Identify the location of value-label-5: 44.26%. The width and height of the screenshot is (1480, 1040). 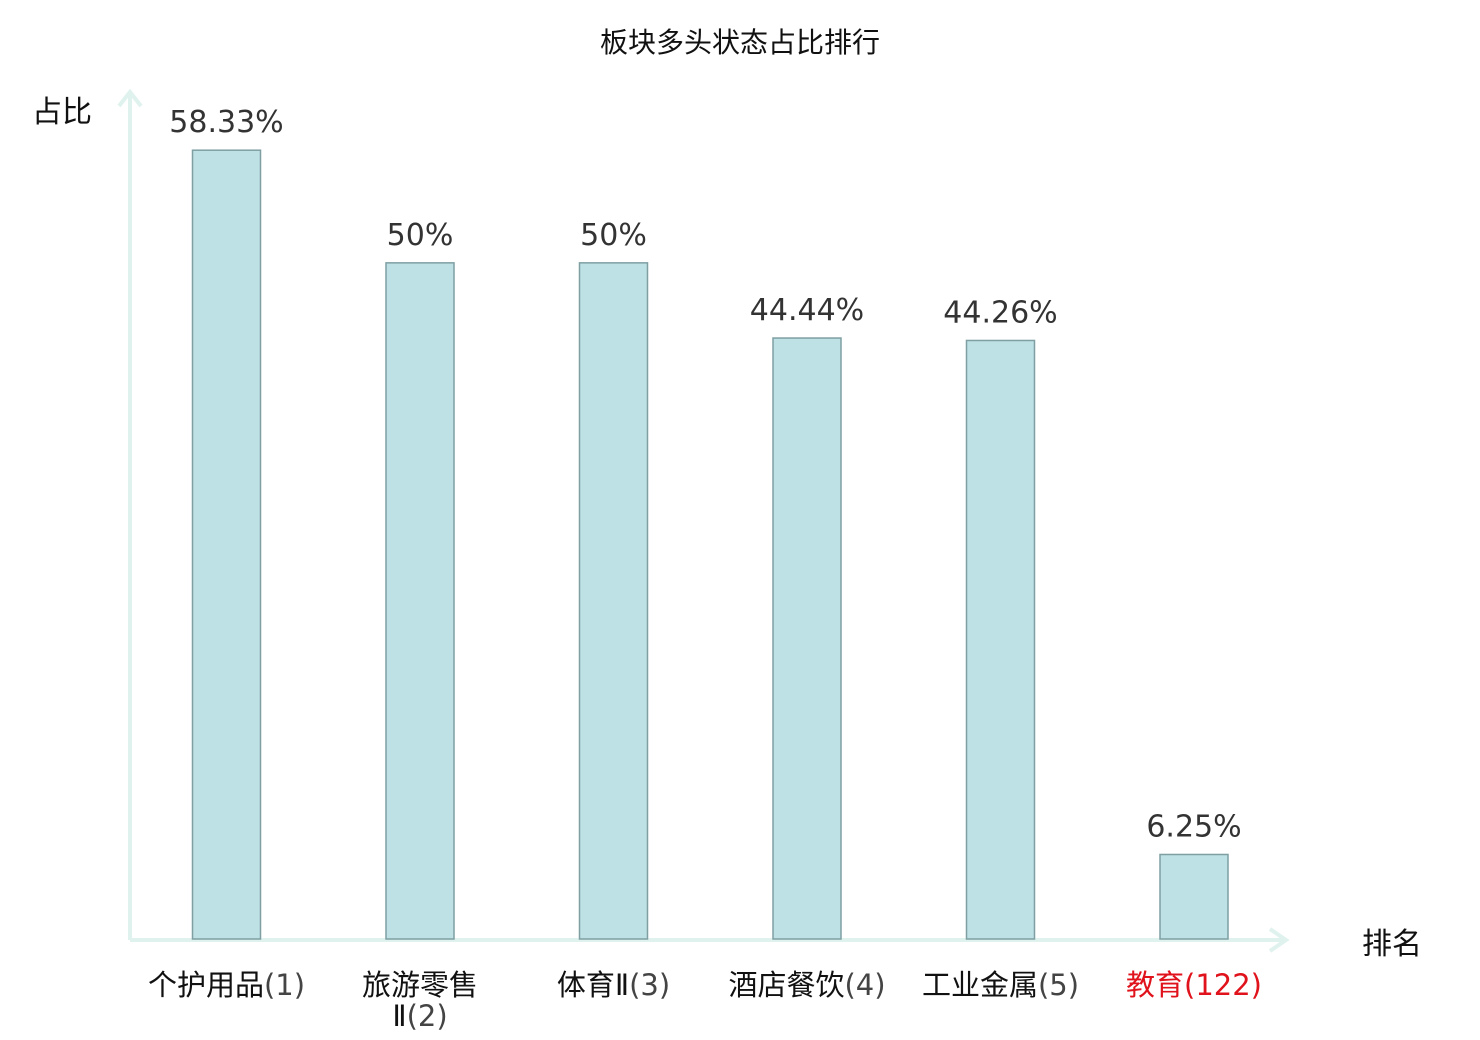
(1000, 312).